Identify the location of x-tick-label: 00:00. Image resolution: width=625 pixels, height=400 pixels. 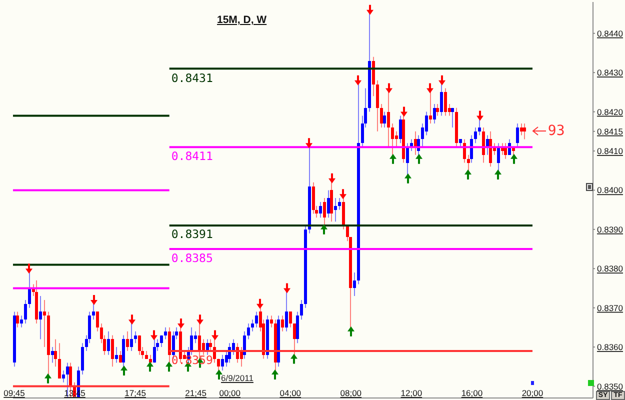
(230, 393).